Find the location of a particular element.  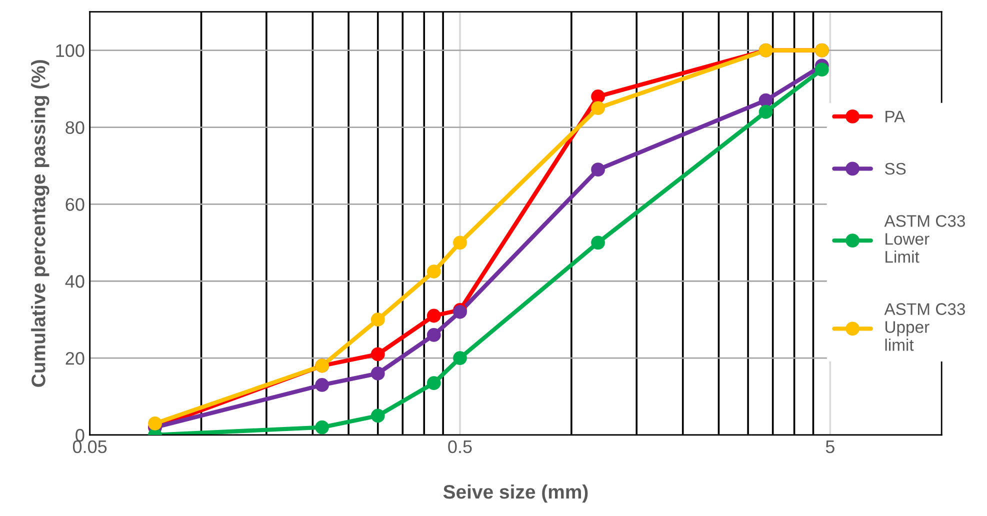

x-axis-title: Seive size (mm) is located at coordinates (515, 493).